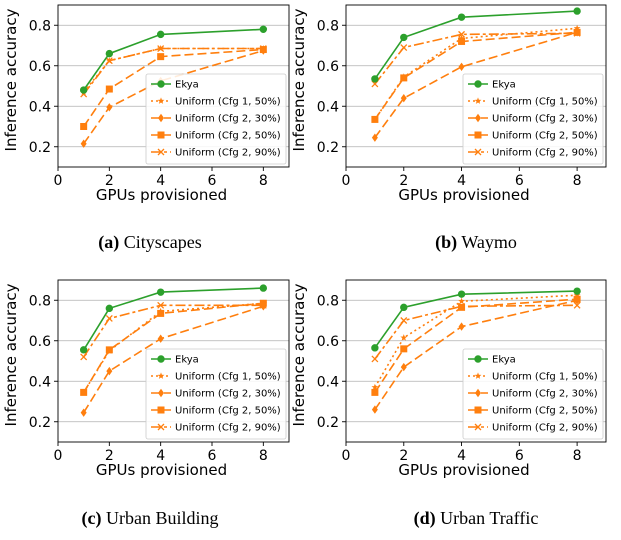 The image size is (621, 540). I want to click on caption-tag: (d), so click(424, 518).